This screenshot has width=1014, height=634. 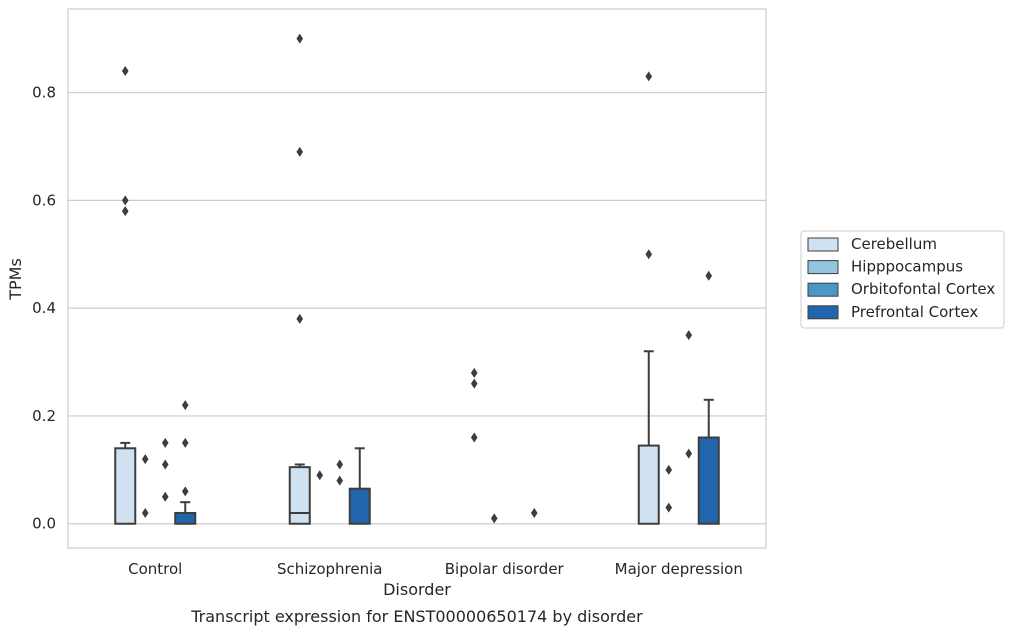 I want to click on y-axis-label: TPMs, so click(x=15, y=279).